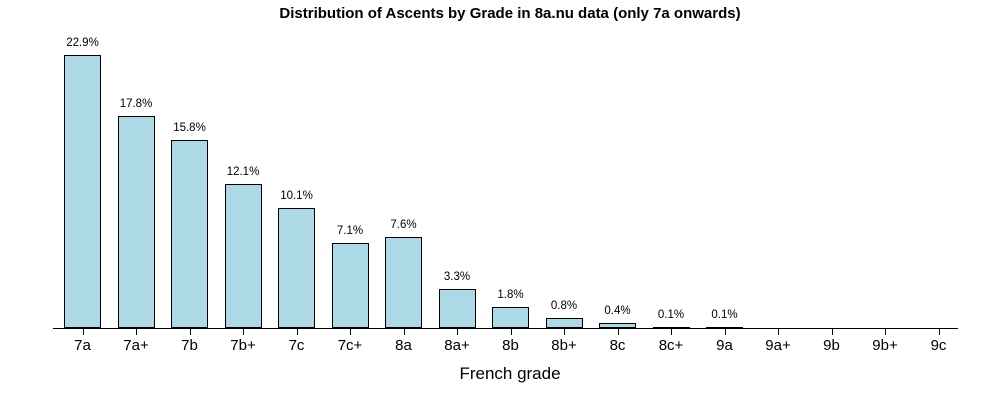 The image size is (1000, 400). I want to click on tick-label-8a+: 8a+, so click(457, 345).